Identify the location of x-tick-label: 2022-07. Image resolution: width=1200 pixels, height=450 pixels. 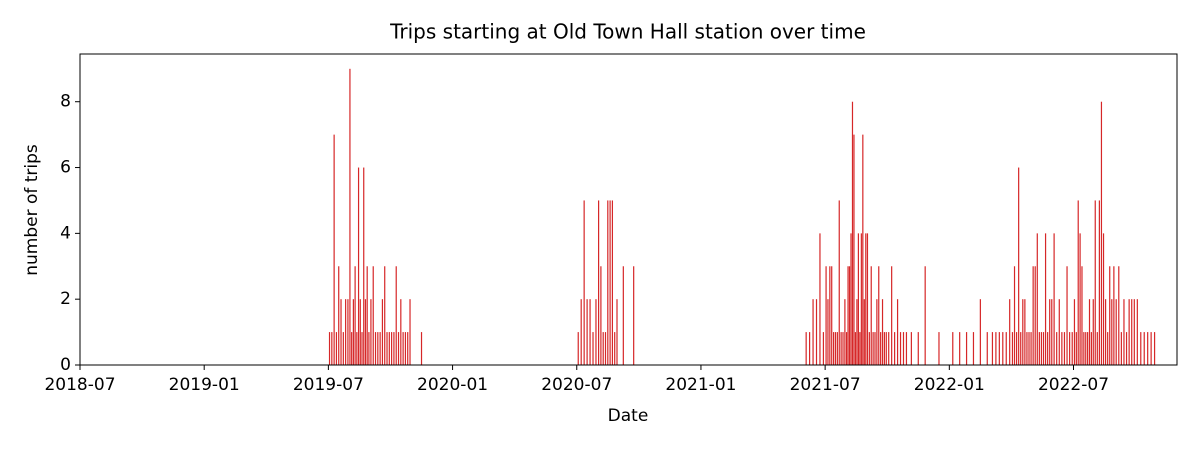
(1073, 385).